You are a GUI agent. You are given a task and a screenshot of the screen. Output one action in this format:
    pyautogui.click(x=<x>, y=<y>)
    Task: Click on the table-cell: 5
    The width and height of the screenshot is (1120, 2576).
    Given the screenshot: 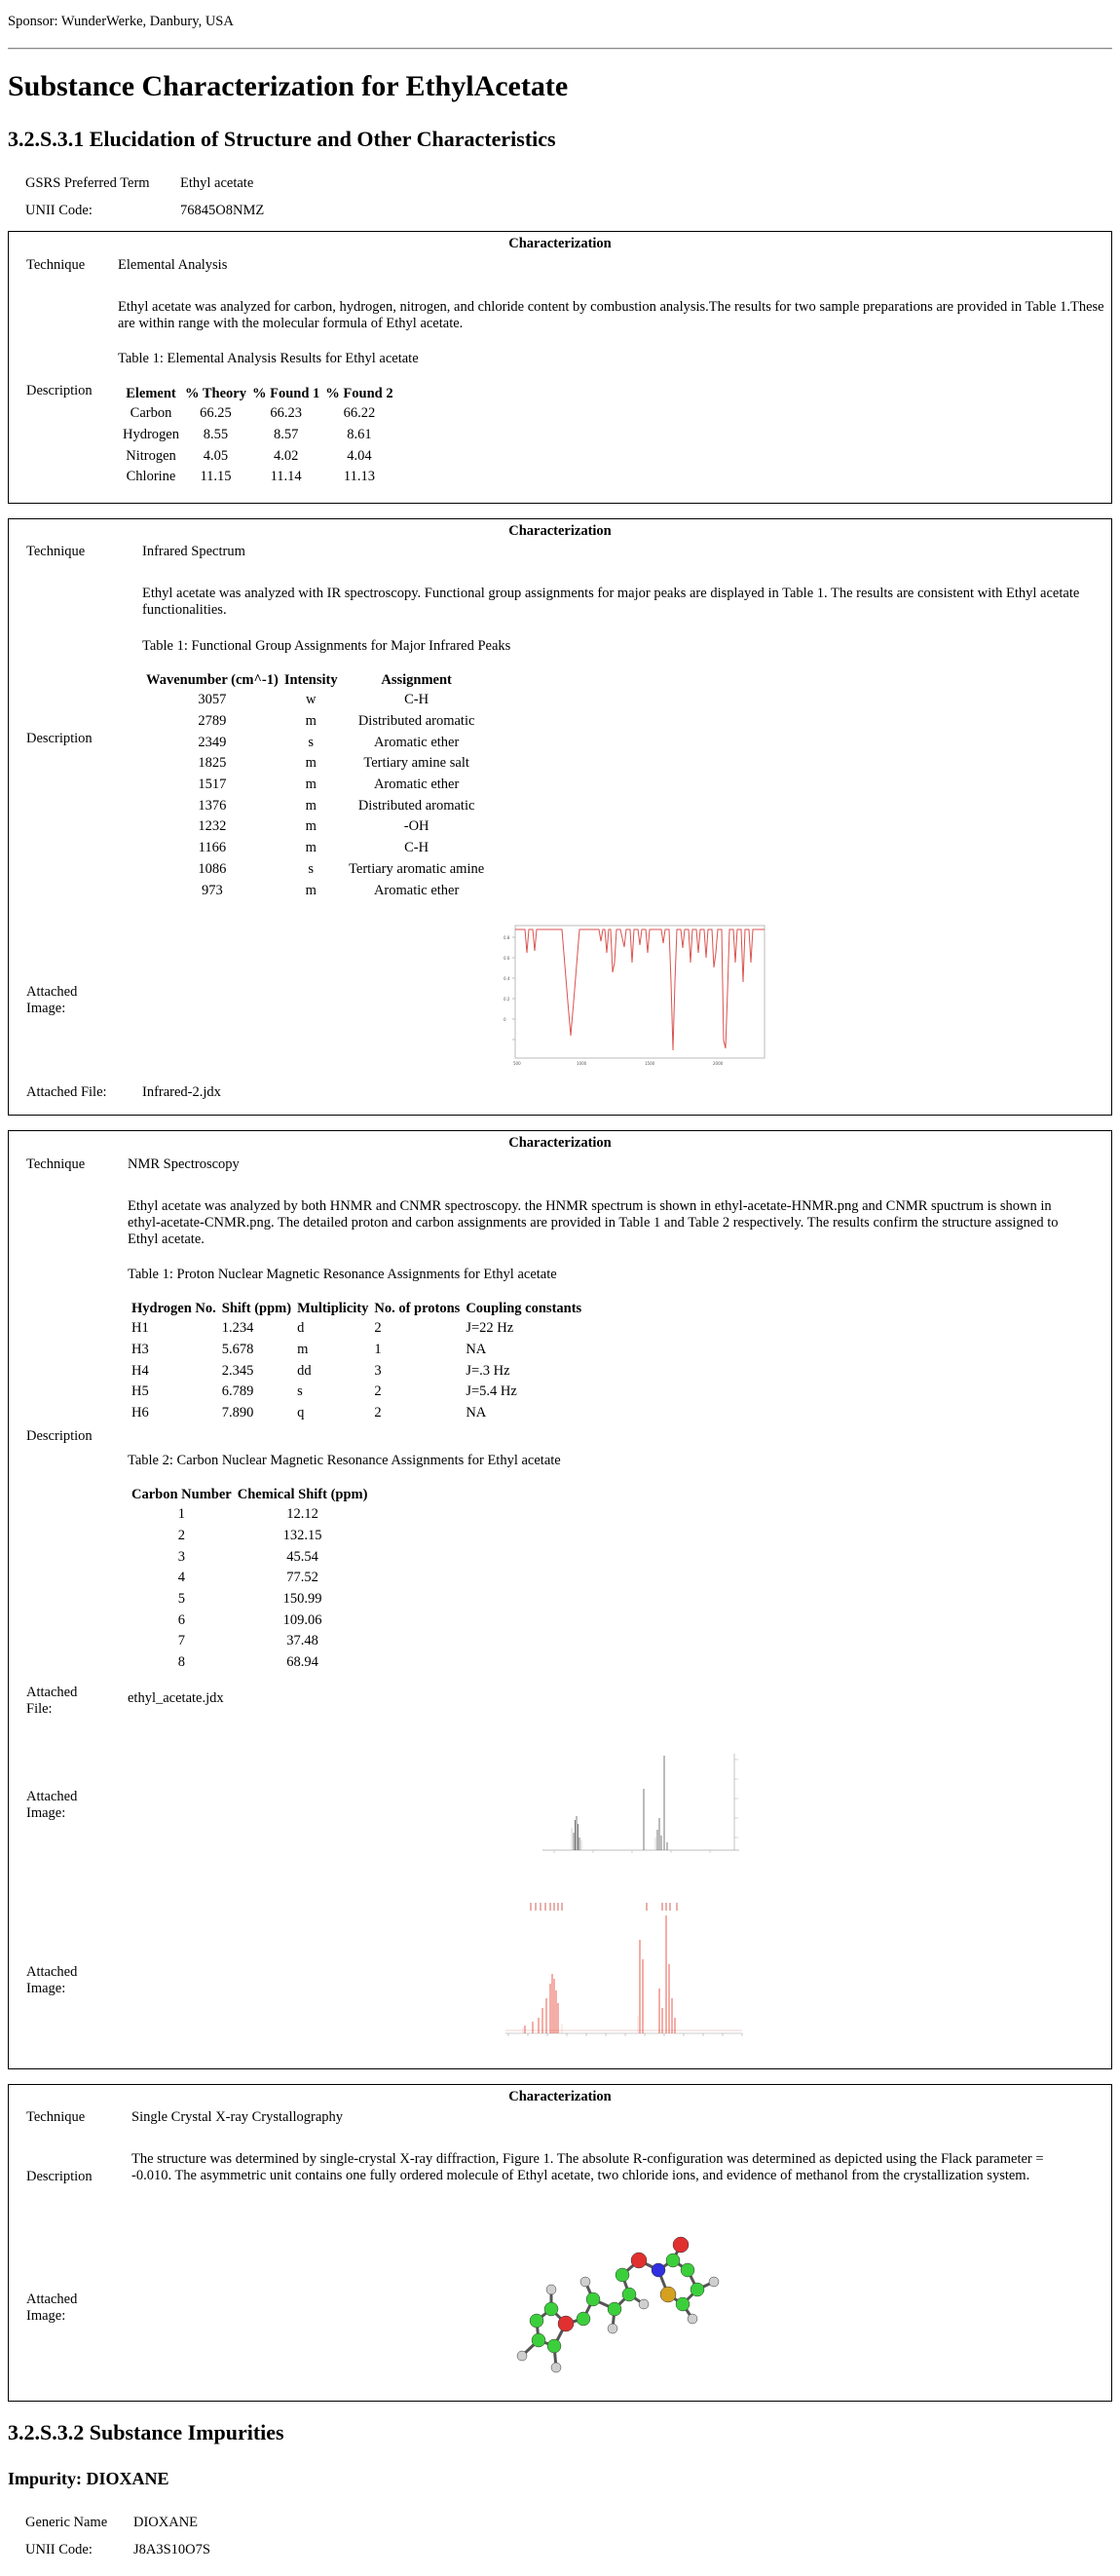 What is the action you would take?
    pyautogui.click(x=181, y=1599)
    